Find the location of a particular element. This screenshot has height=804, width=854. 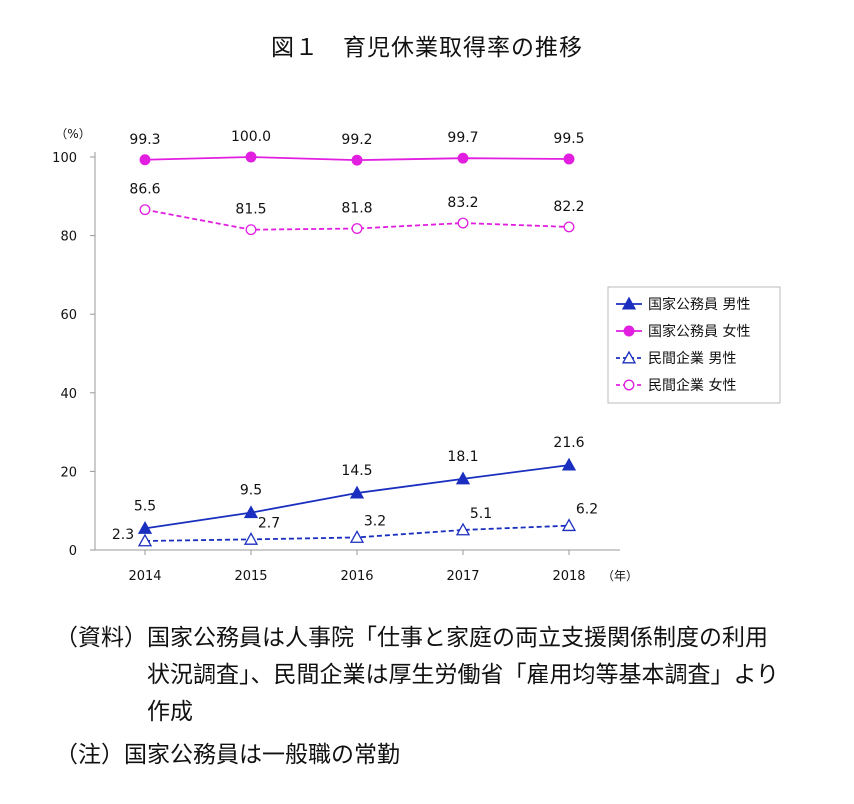

data-label: 18.1 is located at coordinates (462, 457).